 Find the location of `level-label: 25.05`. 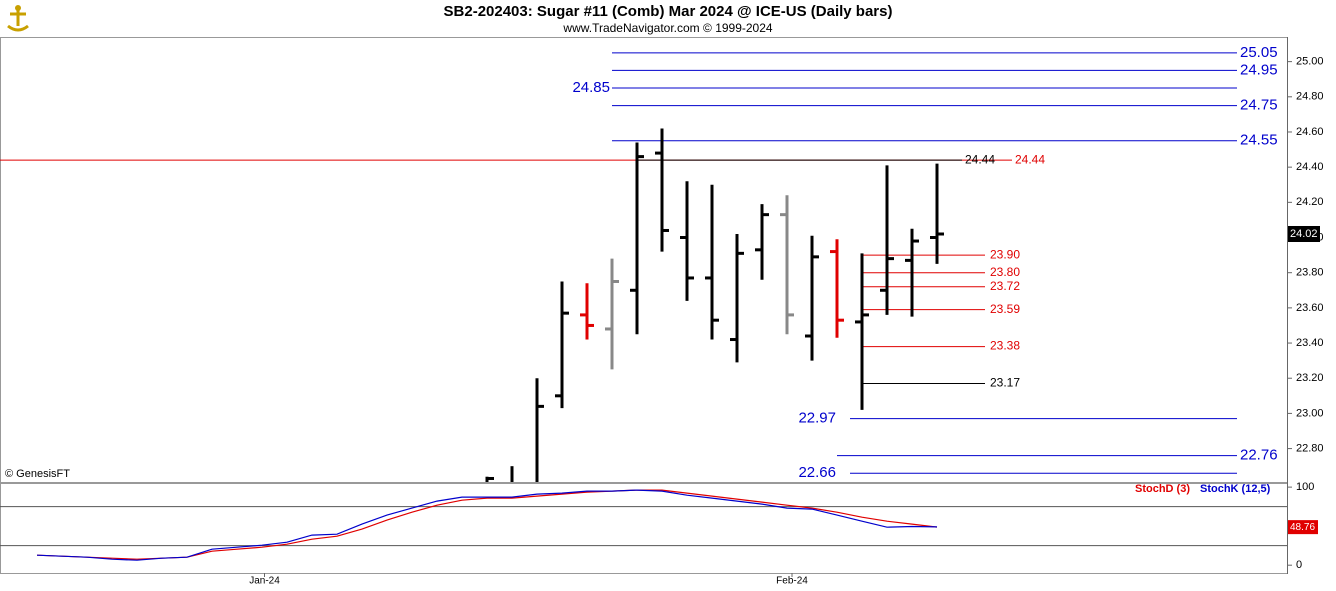

level-label: 25.05 is located at coordinates (1259, 52).